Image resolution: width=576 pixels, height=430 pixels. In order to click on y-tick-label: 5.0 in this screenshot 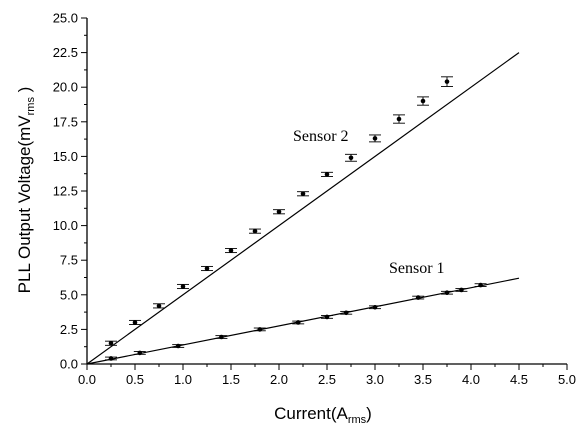, I will do `click(69, 294)`.